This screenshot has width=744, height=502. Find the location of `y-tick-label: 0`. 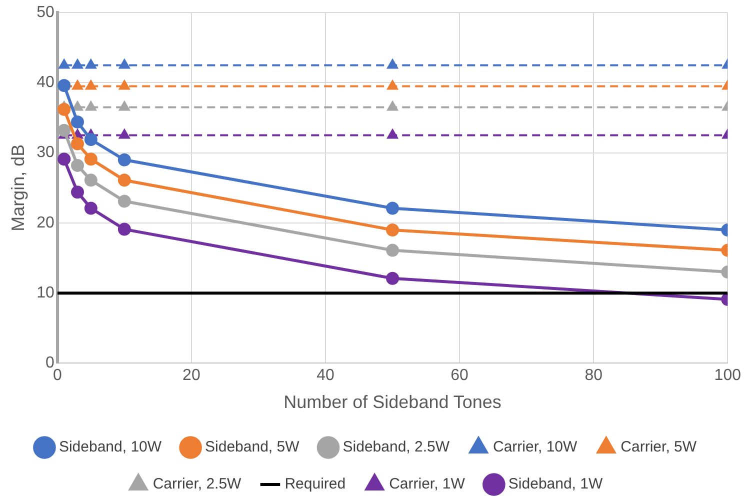

y-tick-label: 0 is located at coordinates (49, 363).